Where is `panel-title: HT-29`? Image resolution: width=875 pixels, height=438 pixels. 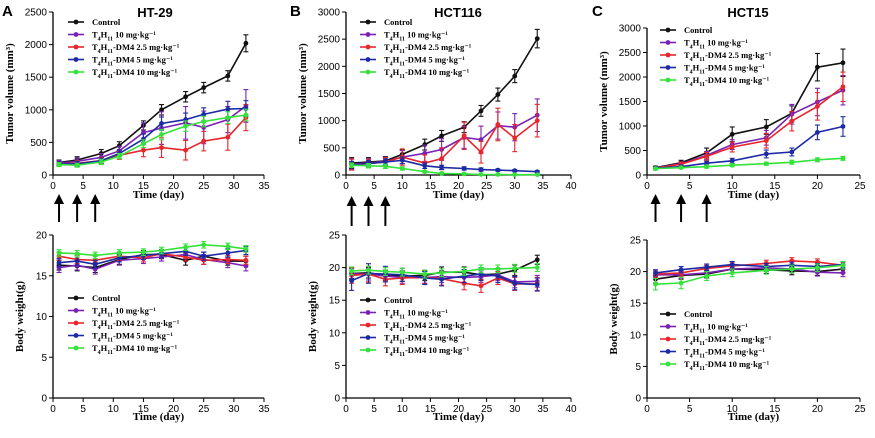
panel-title: HT-29 is located at coordinates (154, 12).